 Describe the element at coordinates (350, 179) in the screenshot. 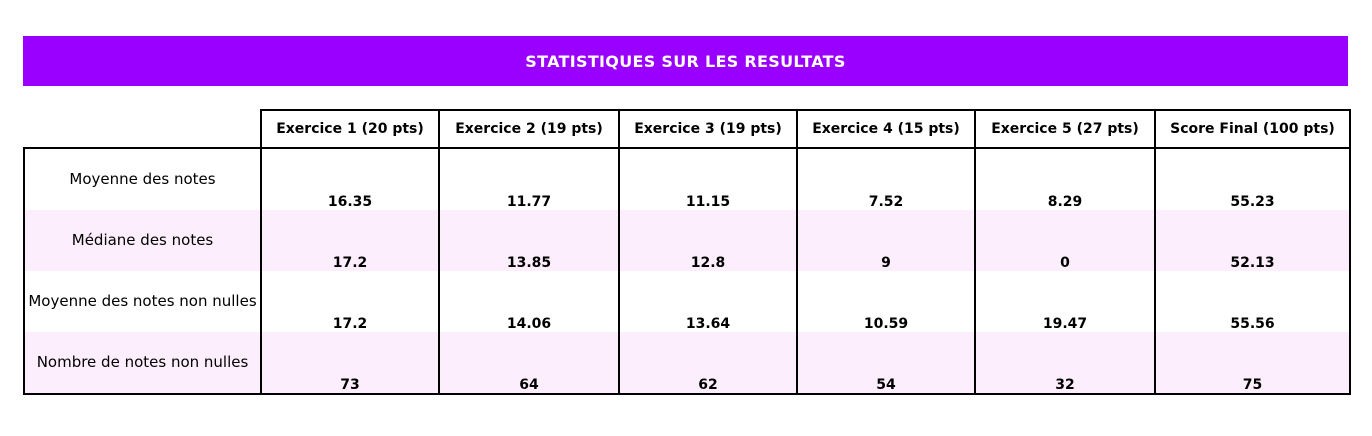

I see `value-cell: 16.35` at that location.